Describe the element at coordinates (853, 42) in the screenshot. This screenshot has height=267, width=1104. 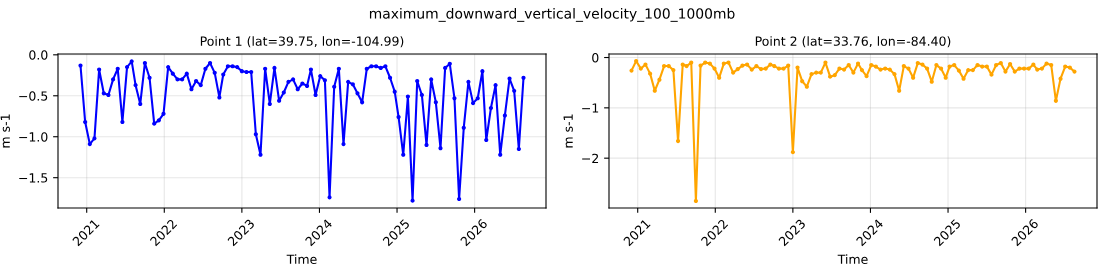
I see `chart-title: Point 2 (lat=33.76, lon=-84.40)` at that location.